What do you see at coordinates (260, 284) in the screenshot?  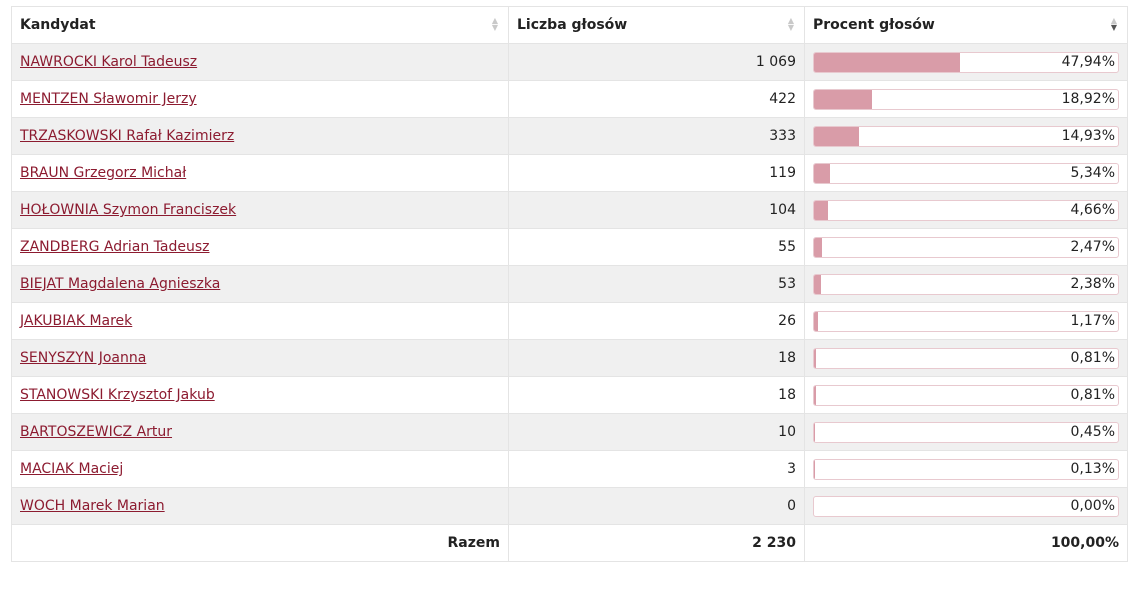 I see `candidate-cell: BIEJAT Magdalena Agnieszka` at bounding box center [260, 284].